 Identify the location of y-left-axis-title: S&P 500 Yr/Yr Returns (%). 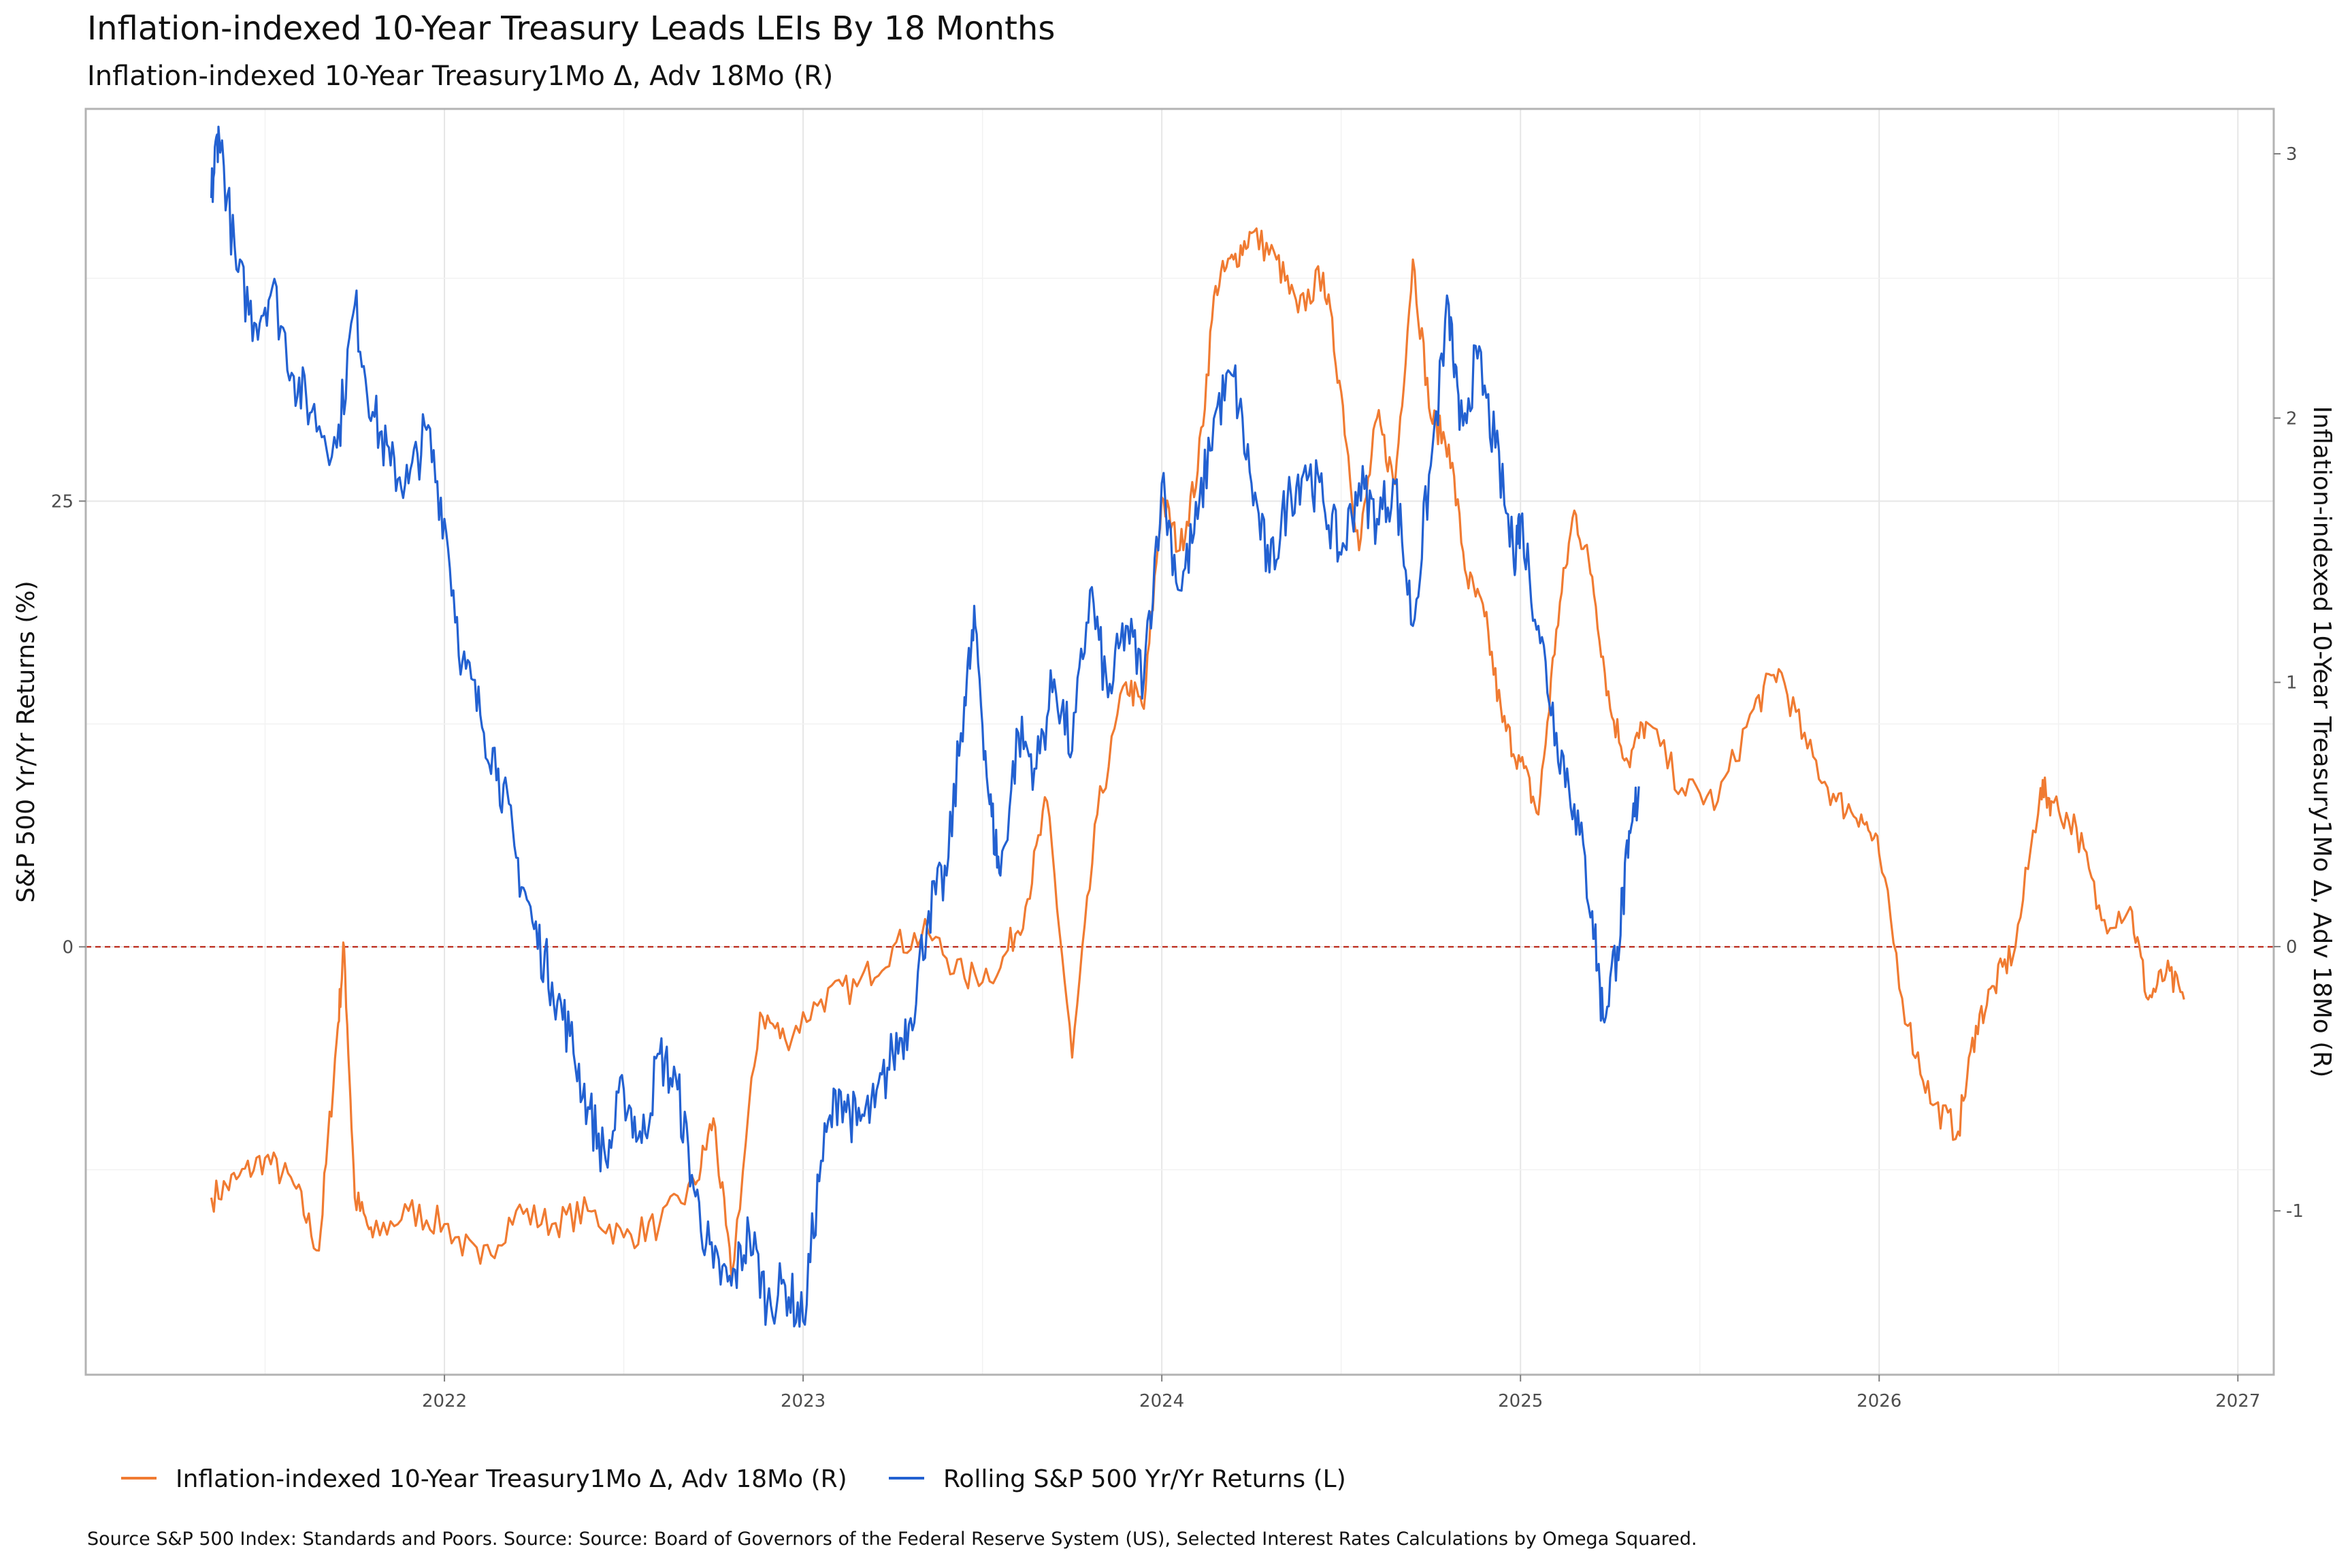
(26, 742).